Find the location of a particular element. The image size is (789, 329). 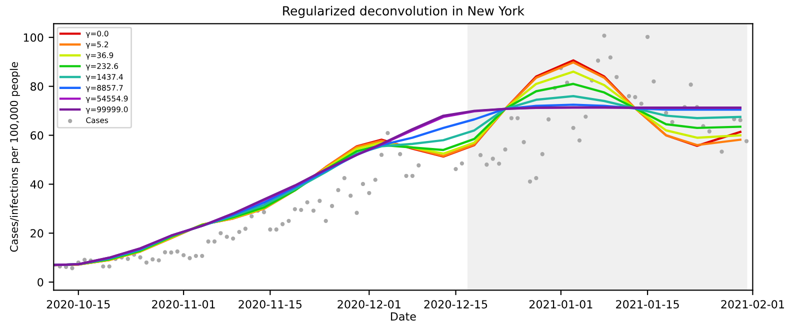

chart-title: Regularized deconvolution in New York is located at coordinates (403, 12).